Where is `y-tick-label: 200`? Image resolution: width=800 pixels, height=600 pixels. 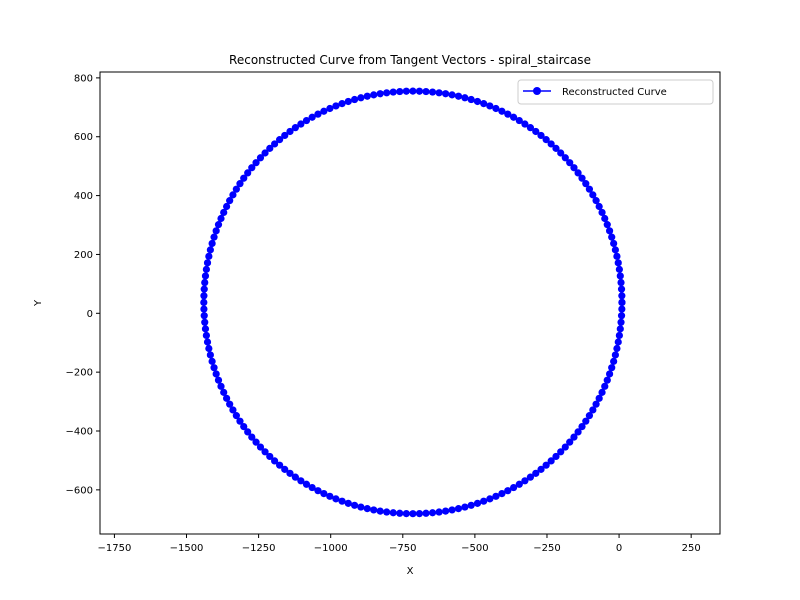
y-tick-label: 200 is located at coordinates (83, 255).